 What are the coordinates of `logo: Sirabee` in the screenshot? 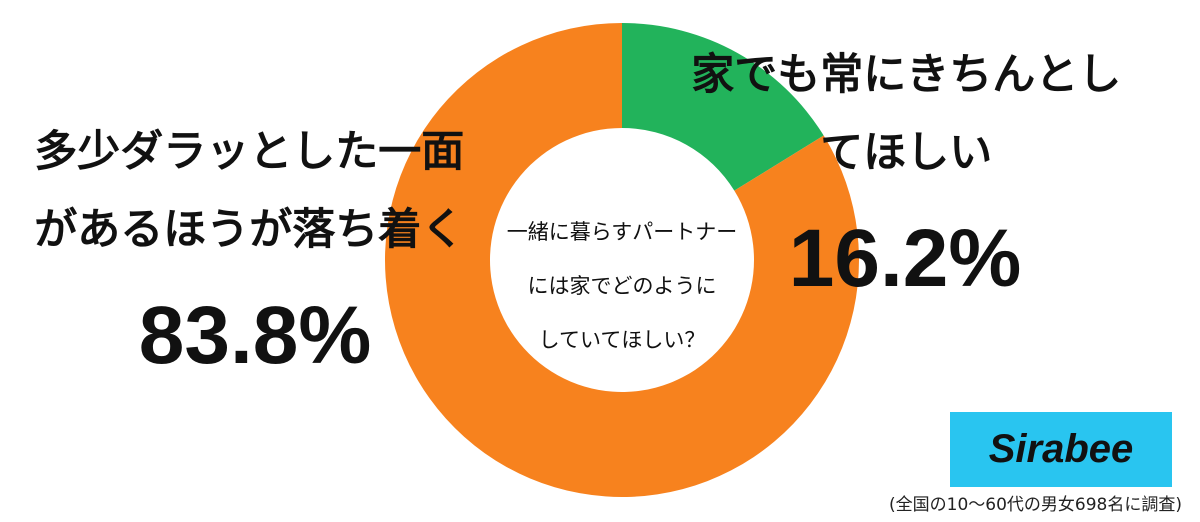 It's located at (1061, 449).